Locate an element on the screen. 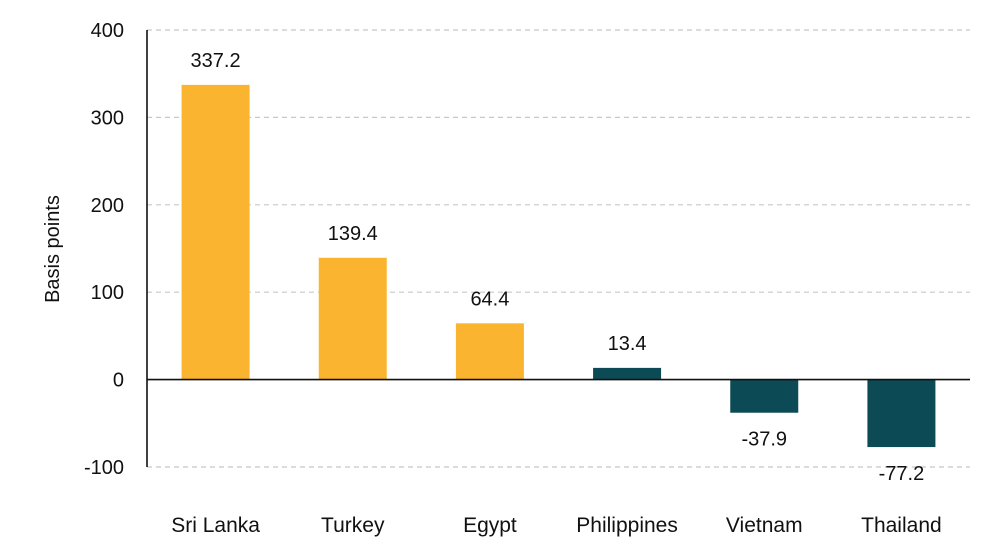  data-label: -37.9 is located at coordinates (764, 440).